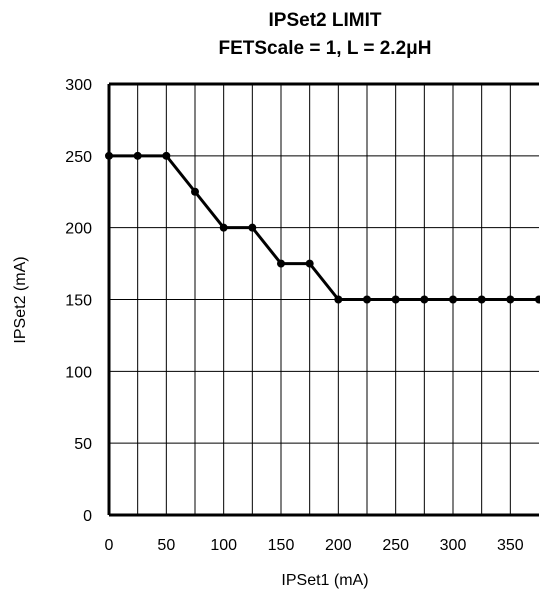 Image resolution: width=540 pixels, height=596 pixels. I want to click on y-tick-label: 50, so click(83, 444).